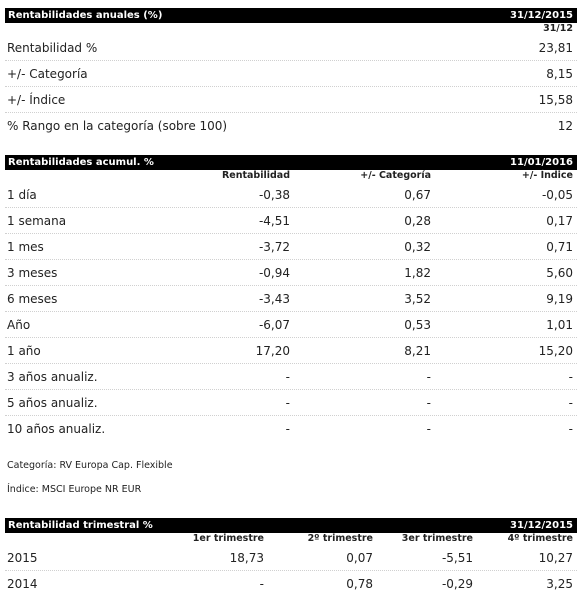 The height and width of the screenshot is (597, 579). Describe the element at coordinates (395, 175) in the screenshot. I see `col-categoria: +/- Categoría` at that location.